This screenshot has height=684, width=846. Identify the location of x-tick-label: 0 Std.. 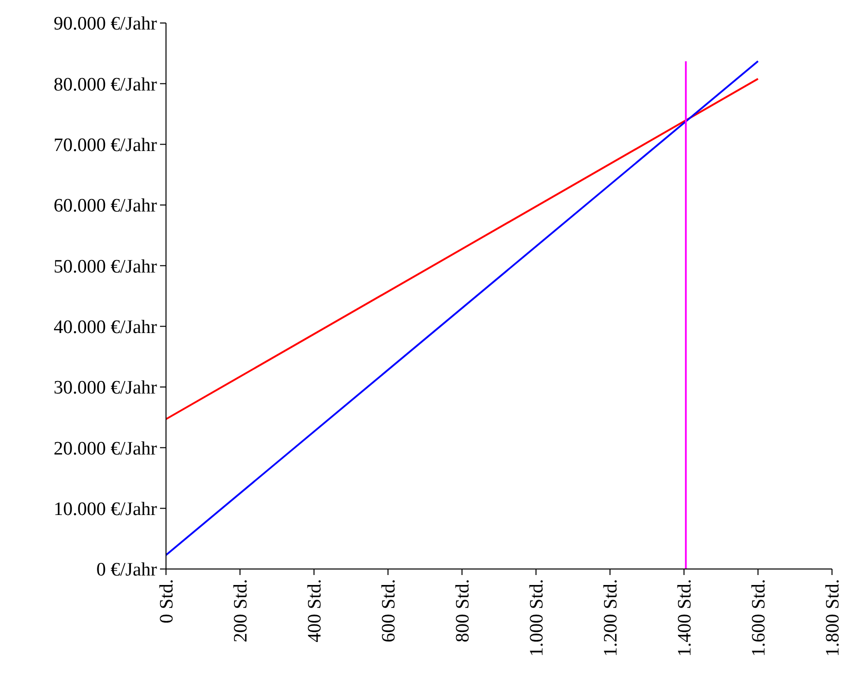
(167, 601).